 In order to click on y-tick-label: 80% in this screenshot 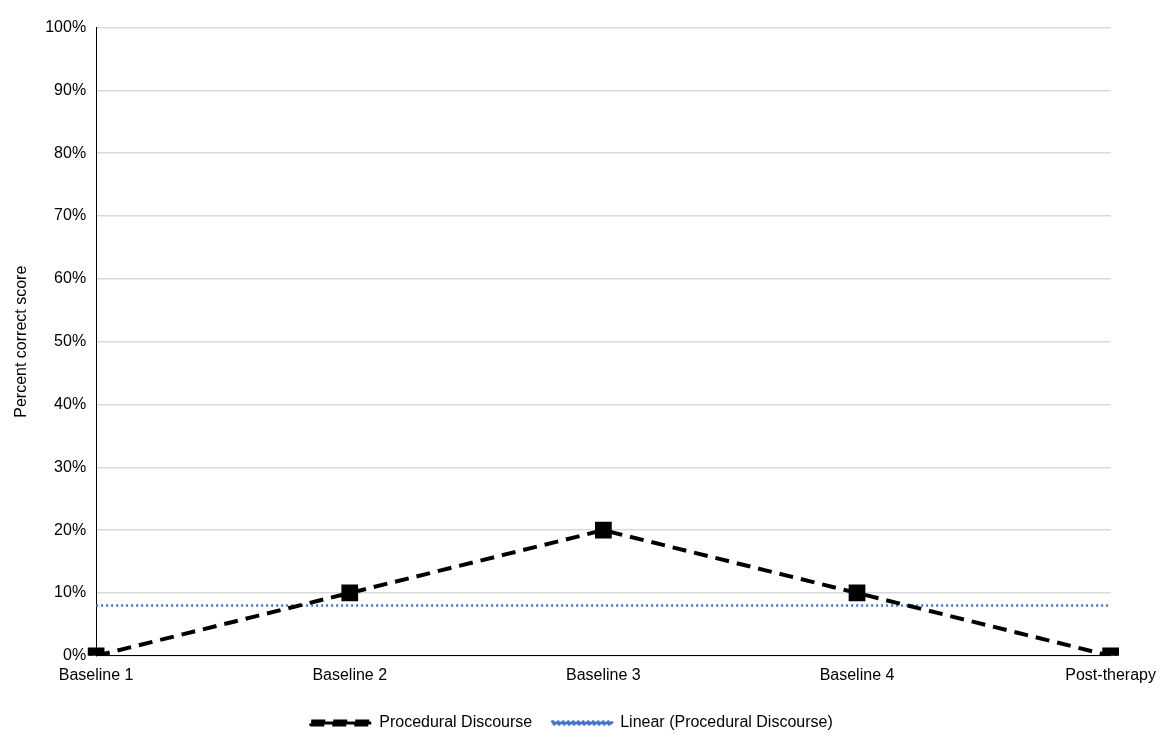, I will do `click(70, 152)`.